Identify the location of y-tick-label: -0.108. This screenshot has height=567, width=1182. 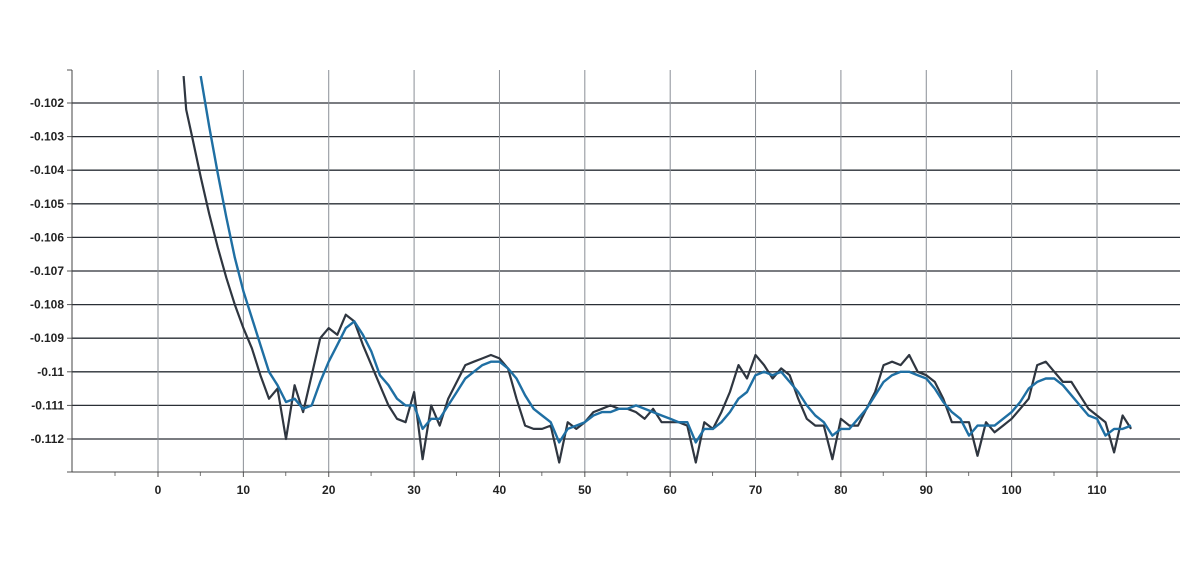
(47, 305).